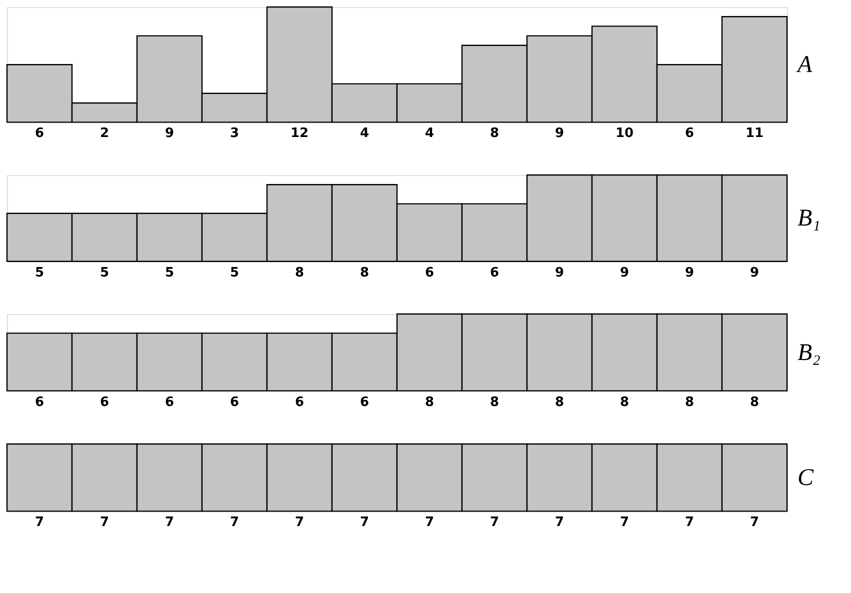  What do you see at coordinates (235, 134) in the screenshot?
I see `data-label: 3` at bounding box center [235, 134].